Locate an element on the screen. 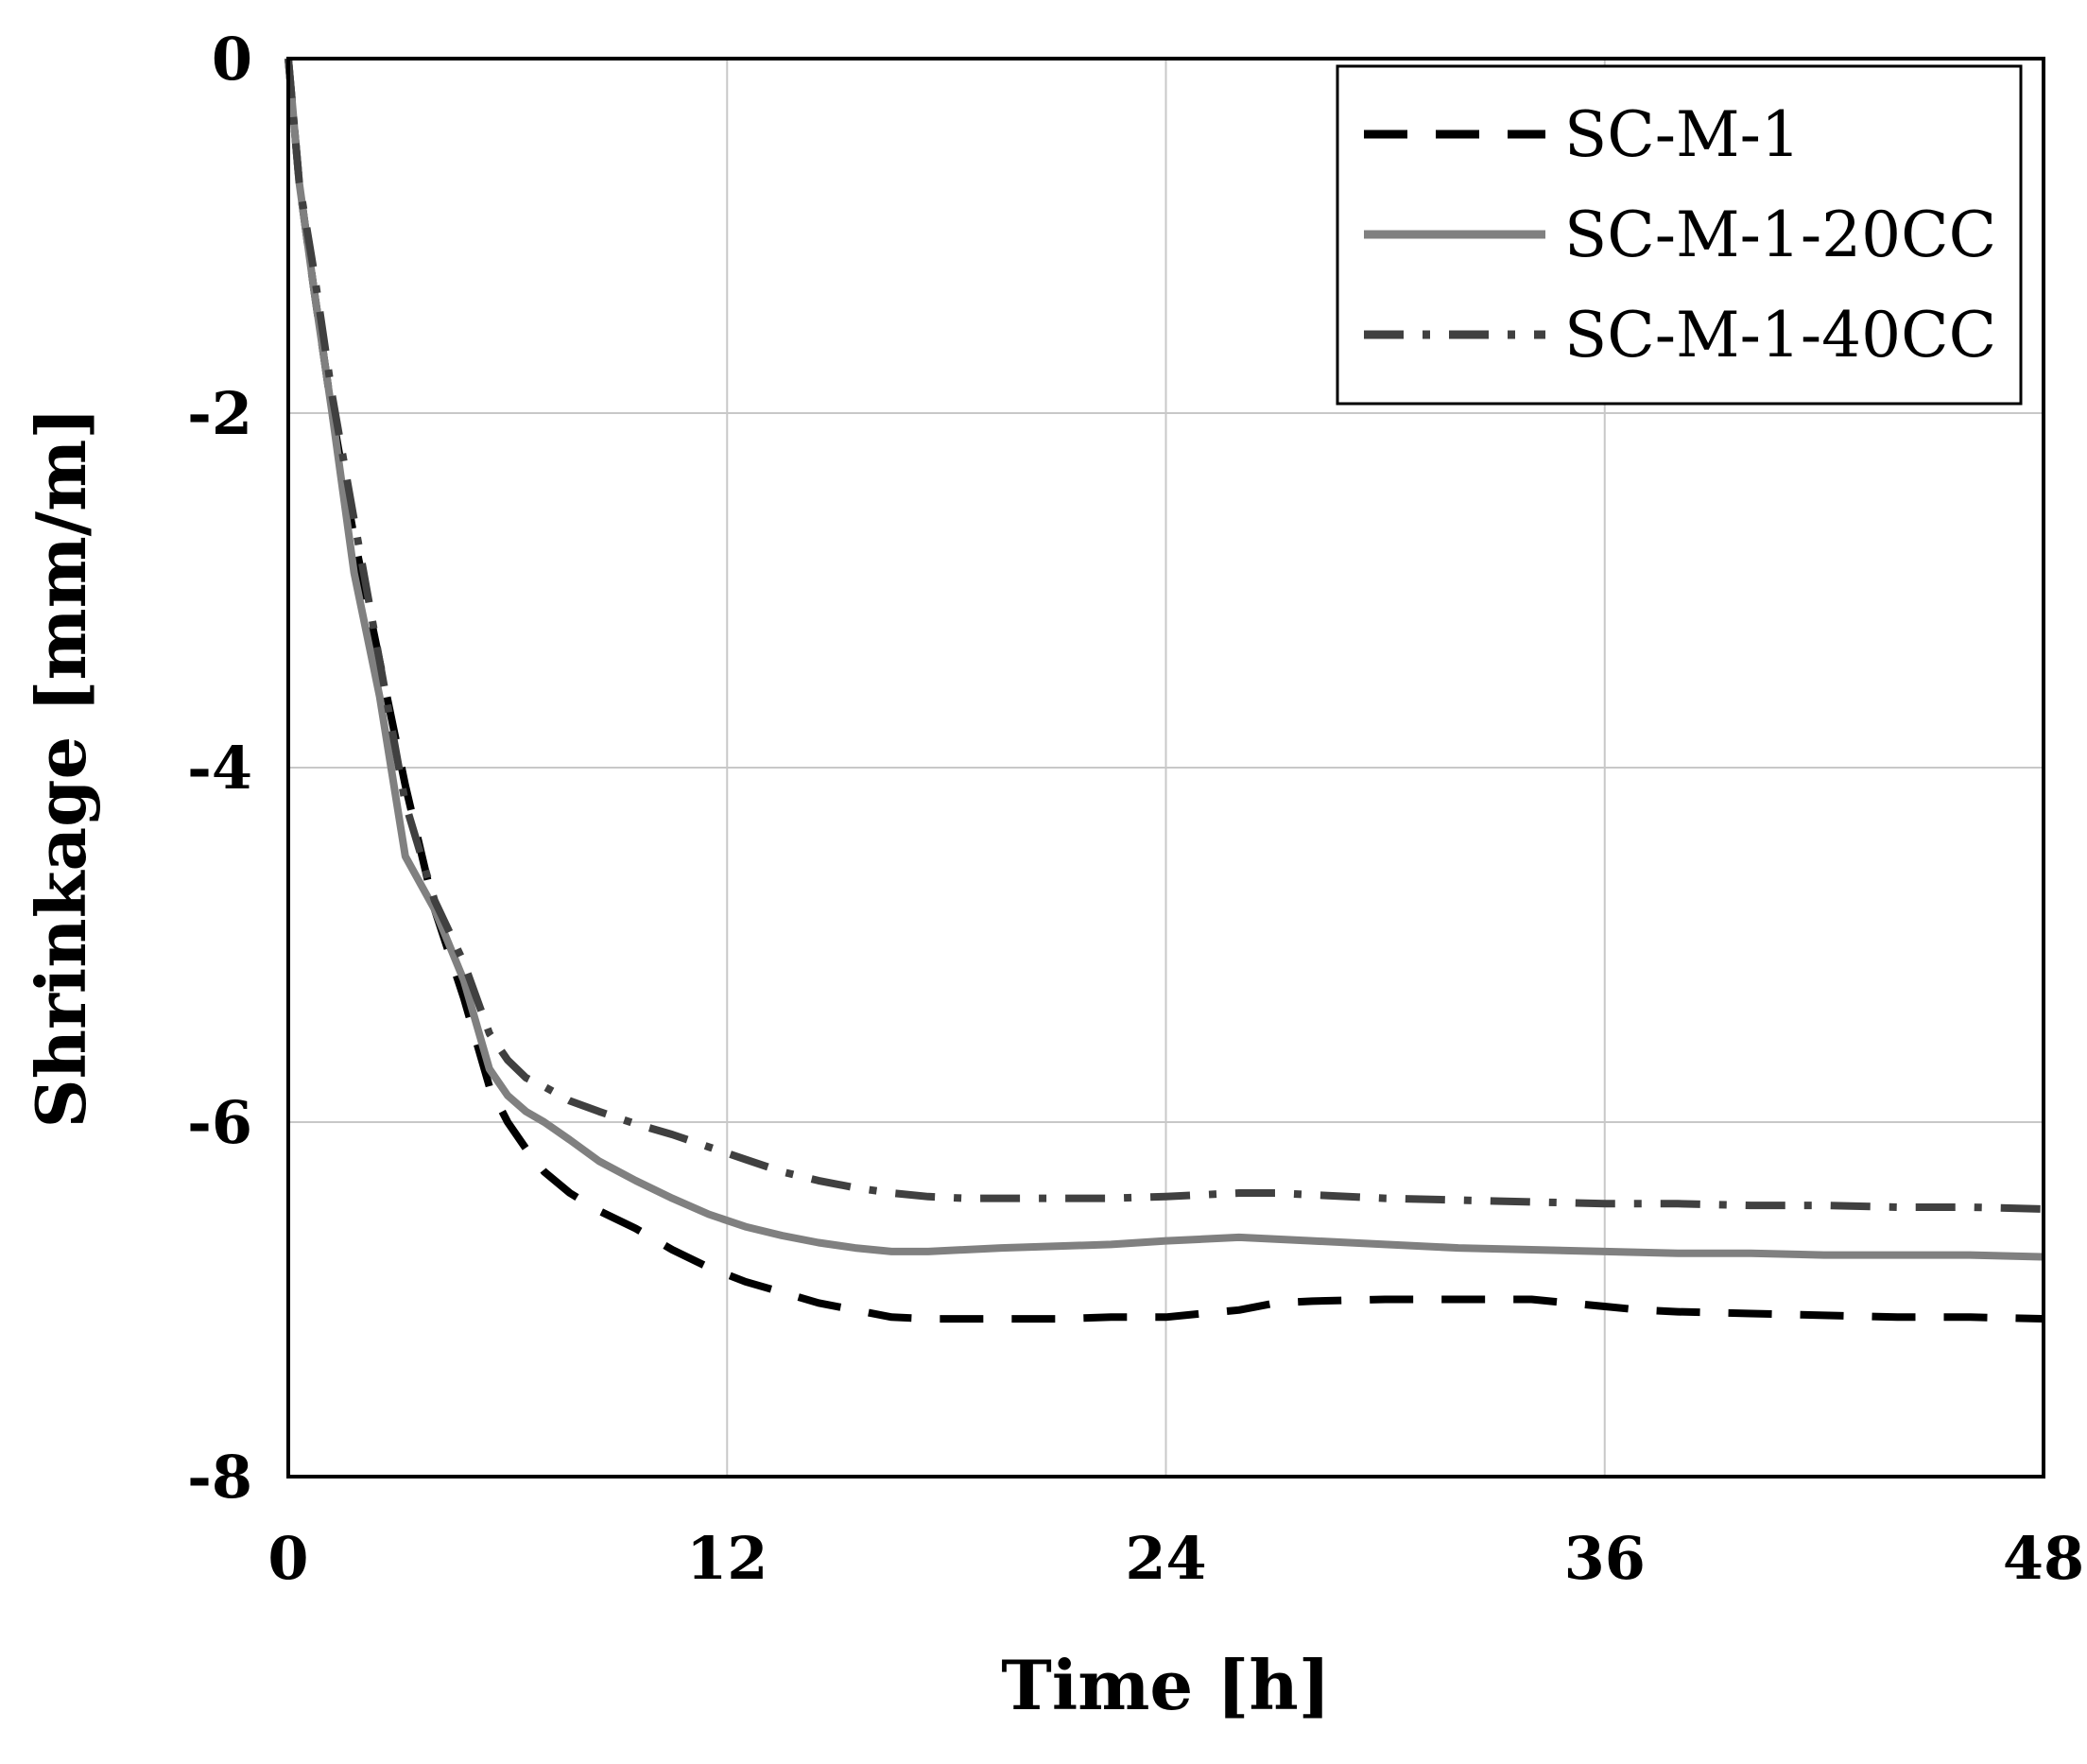  y-tick-label: -4 is located at coordinates (219, 768).